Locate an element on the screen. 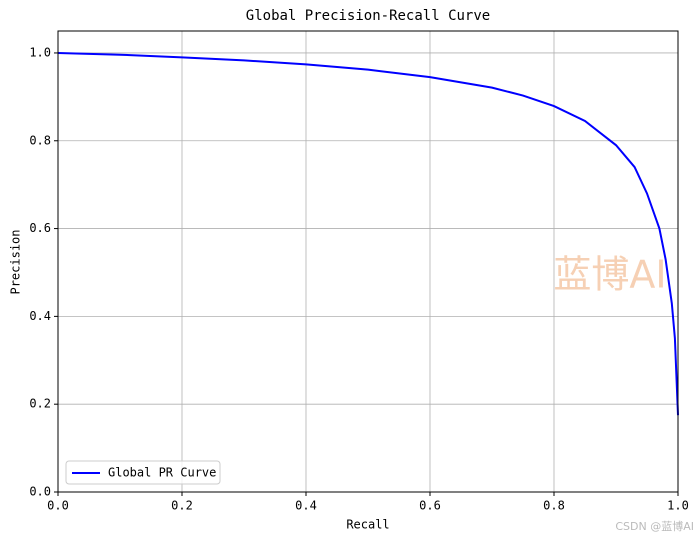 This screenshot has width=698, height=545. watermark: 蓝博AI is located at coordinates (609, 275).